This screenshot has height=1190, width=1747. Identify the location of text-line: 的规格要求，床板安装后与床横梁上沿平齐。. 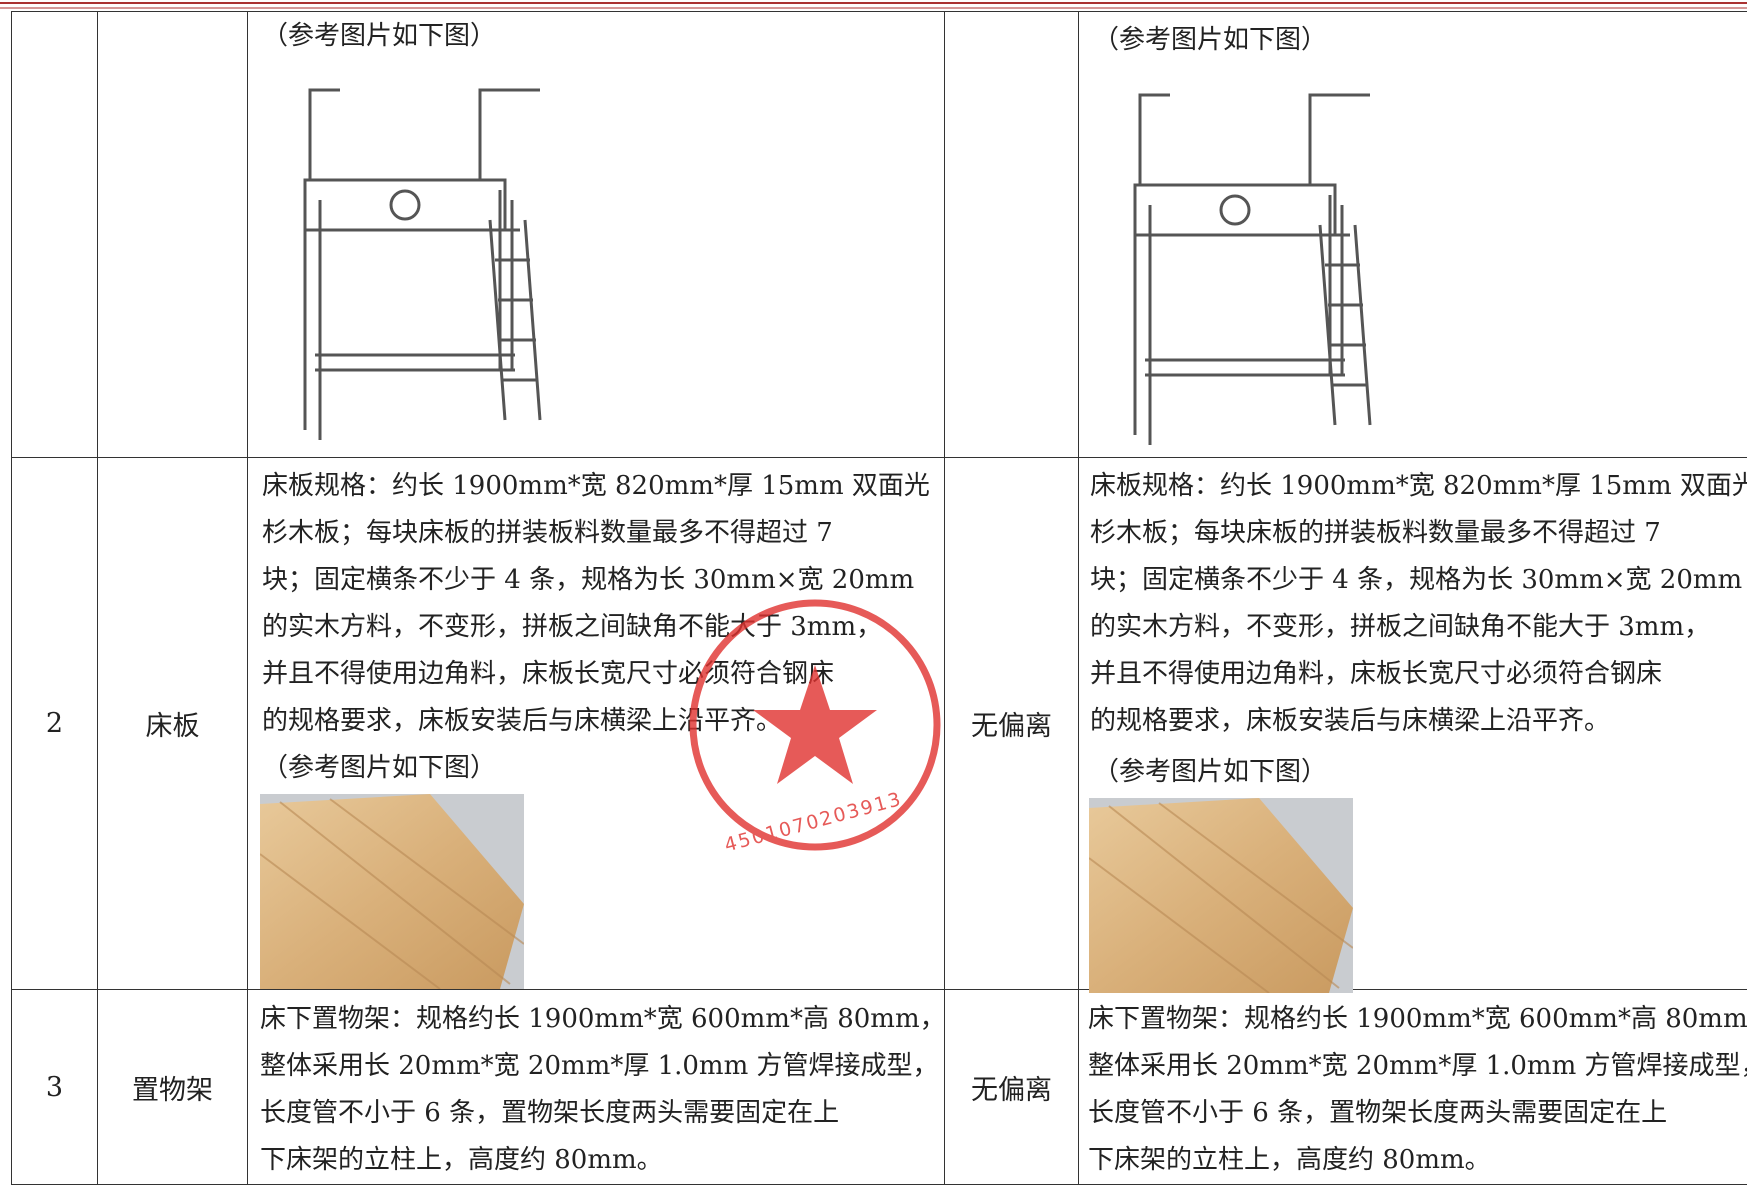
(1350, 721).